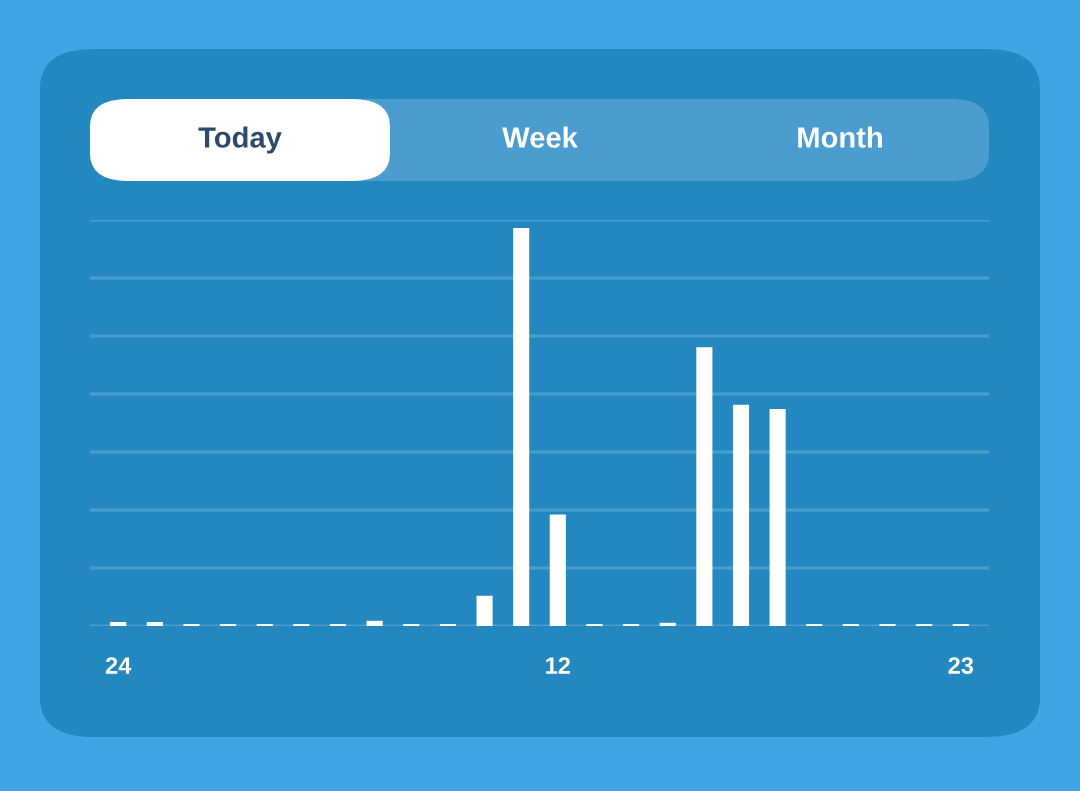 This screenshot has height=791, width=1080. I want to click on x-tick-label: 24, so click(118, 665).